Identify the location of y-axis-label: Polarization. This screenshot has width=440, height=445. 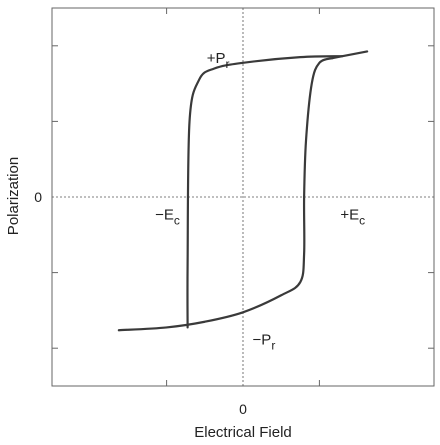
(13, 196).